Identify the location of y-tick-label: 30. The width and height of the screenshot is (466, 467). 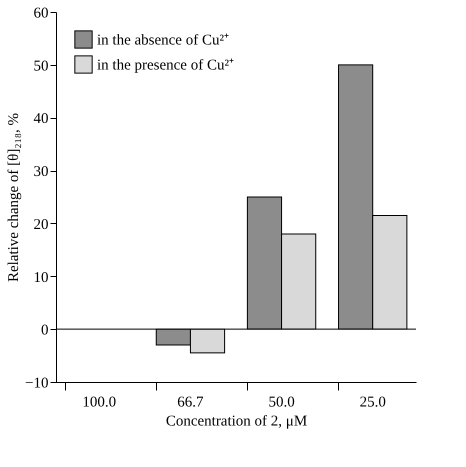
(41, 172).